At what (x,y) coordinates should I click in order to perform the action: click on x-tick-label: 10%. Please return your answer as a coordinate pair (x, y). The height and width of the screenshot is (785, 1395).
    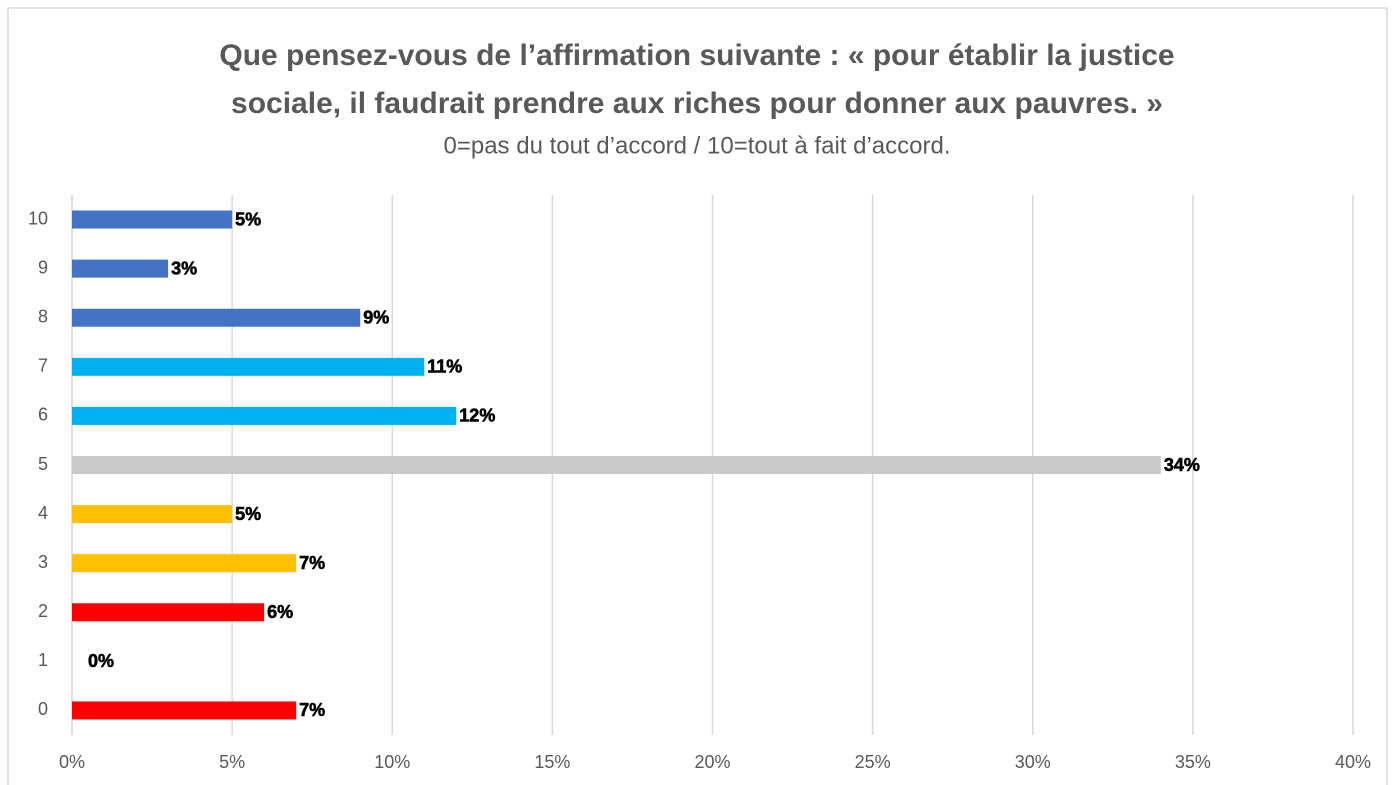
    Looking at the image, I should click on (392, 762).